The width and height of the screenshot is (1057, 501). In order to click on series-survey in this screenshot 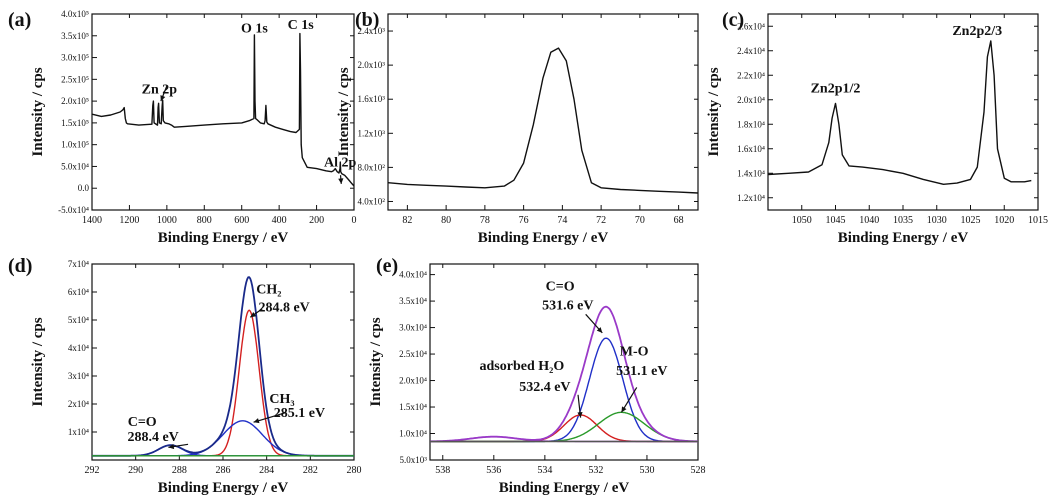, I will do `click(223, 109)`.